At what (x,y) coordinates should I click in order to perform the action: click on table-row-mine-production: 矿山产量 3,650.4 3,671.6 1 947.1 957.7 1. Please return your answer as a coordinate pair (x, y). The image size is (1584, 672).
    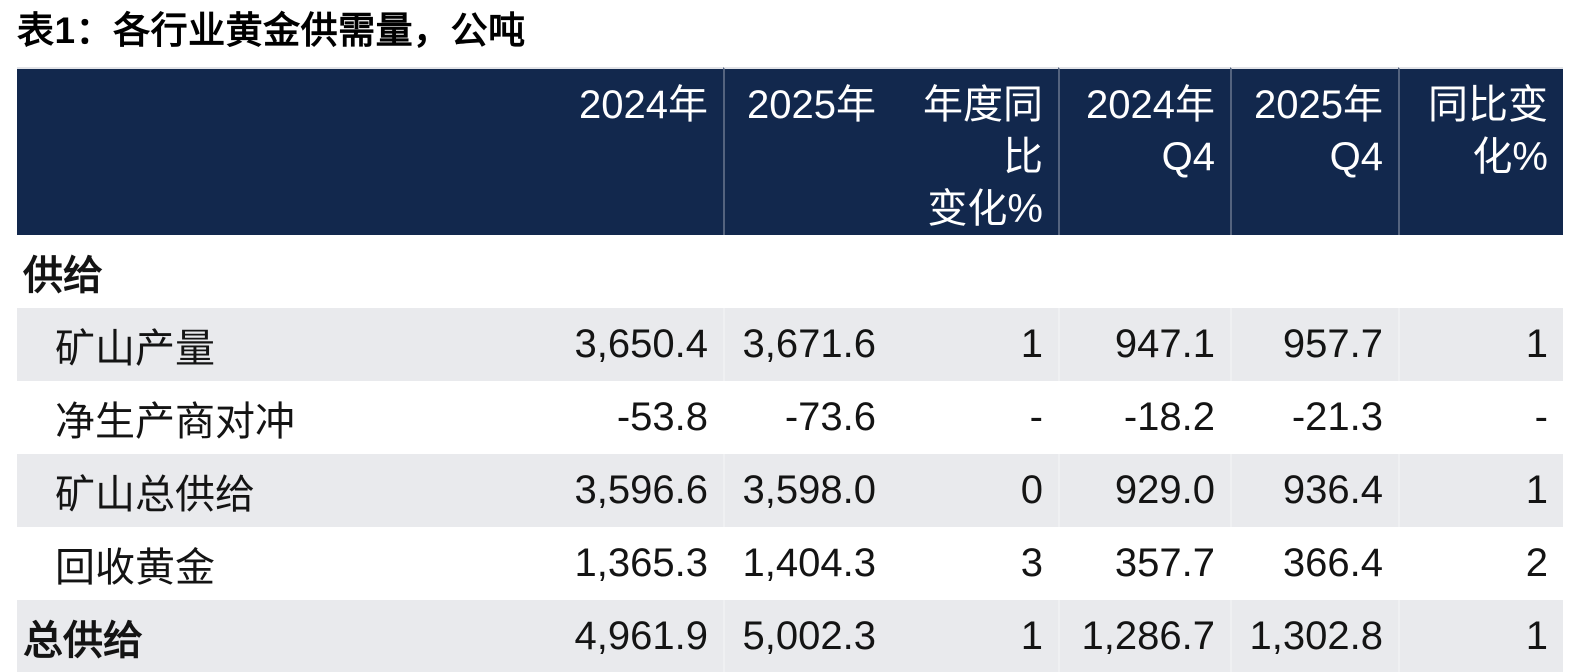
    Looking at the image, I should click on (790, 344).